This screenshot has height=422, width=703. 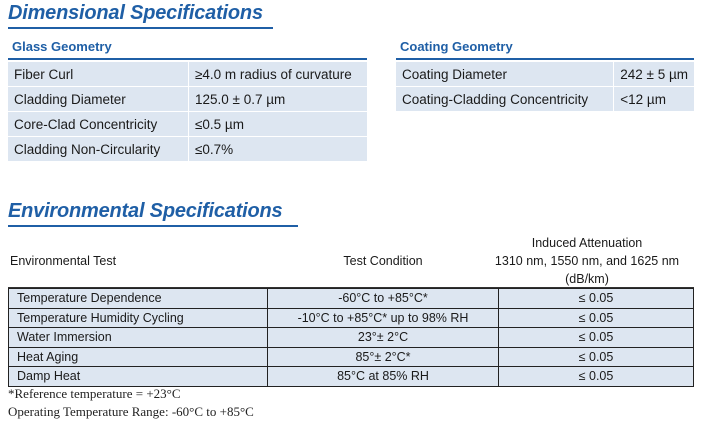 What do you see at coordinates (138, 298) in the screenshot?
I see `env-test: Temperature Dependence` at bounding box center [138, 298].